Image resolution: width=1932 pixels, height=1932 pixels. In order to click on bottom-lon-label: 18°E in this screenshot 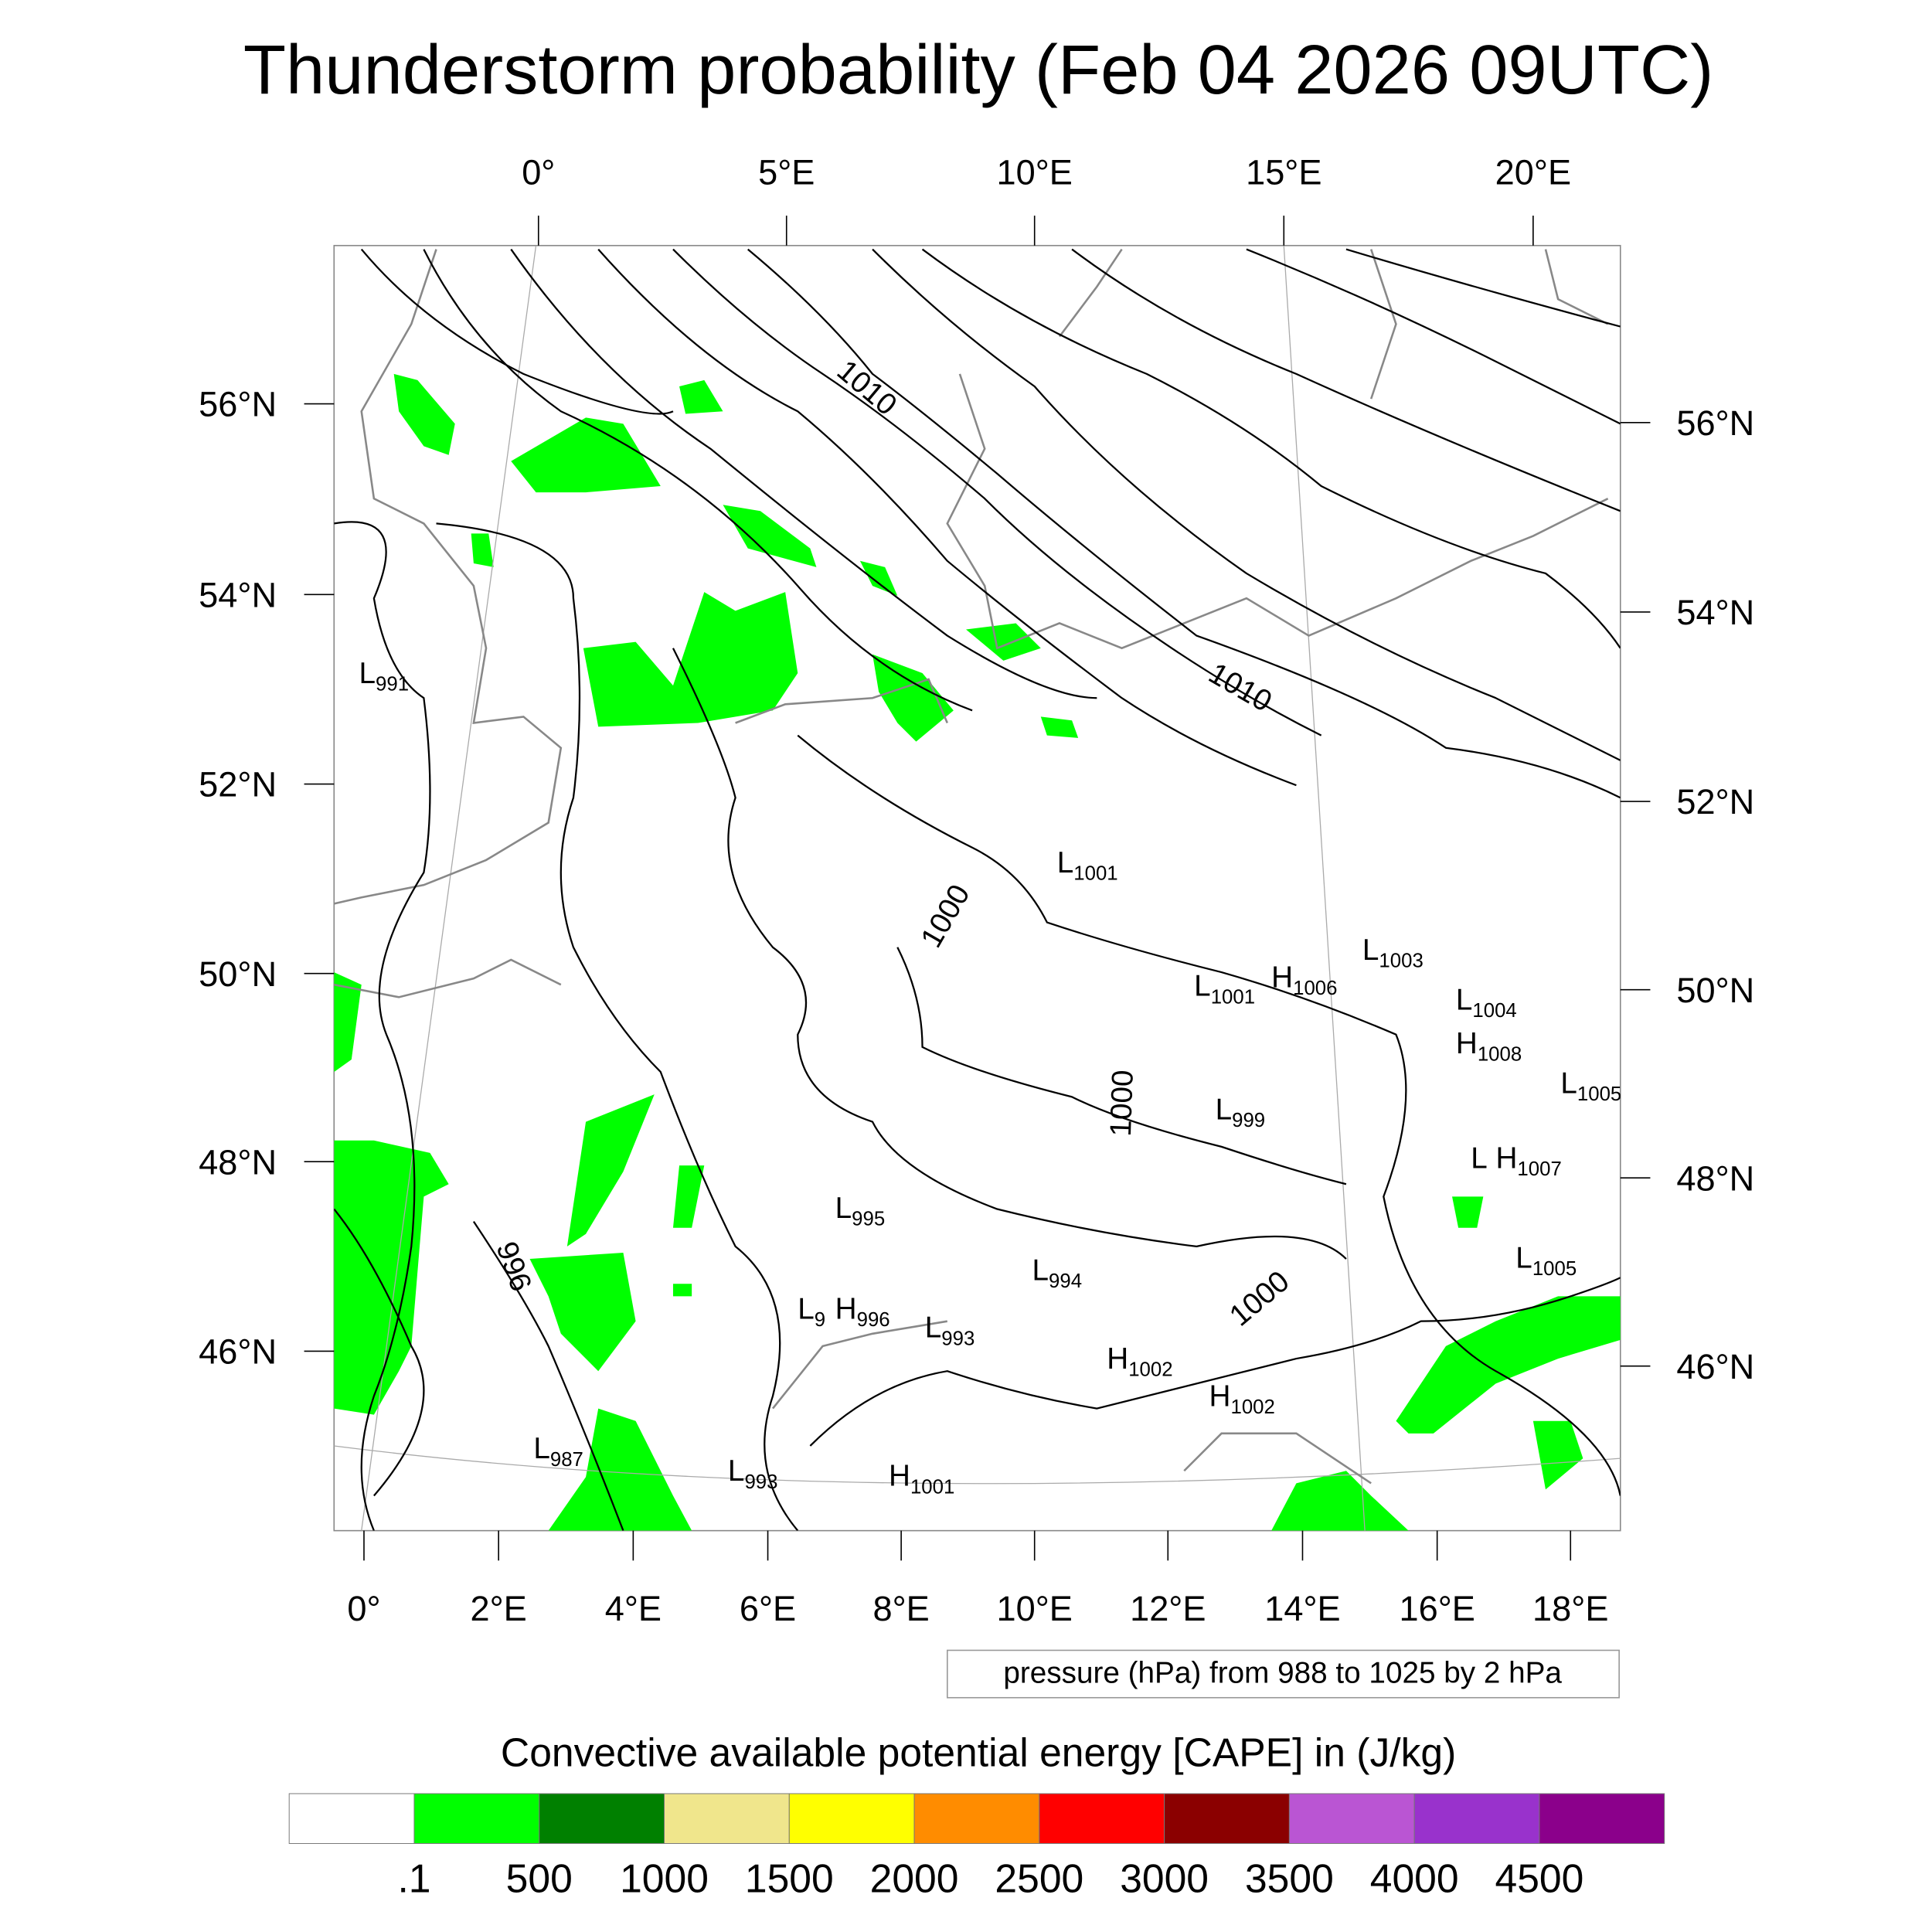, I will do `click(1570, 1609)`.